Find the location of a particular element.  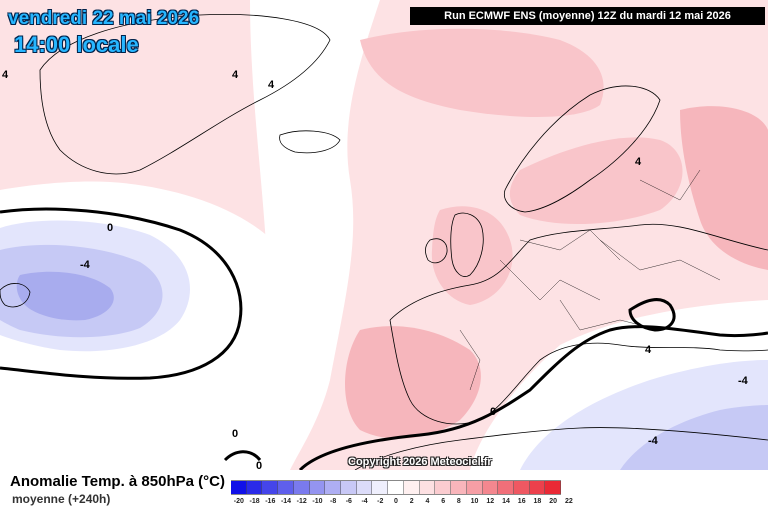

color-scale-cells is located at coordinates (396, 487).